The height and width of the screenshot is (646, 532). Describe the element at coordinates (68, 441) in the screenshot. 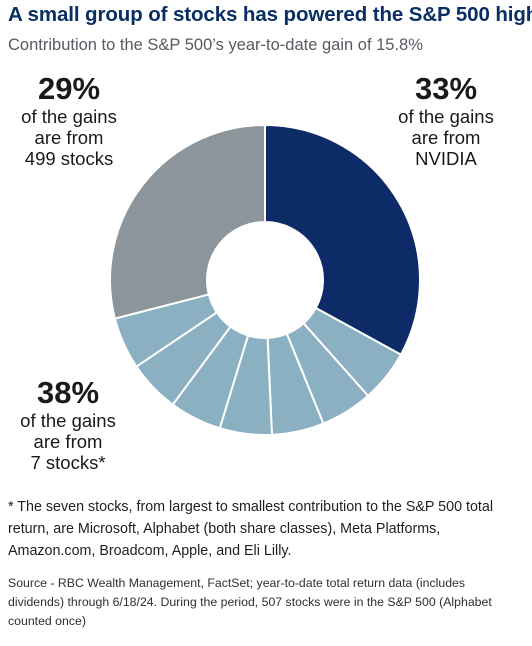

I see `callout-7-stocks-line-2: are from` at that location.